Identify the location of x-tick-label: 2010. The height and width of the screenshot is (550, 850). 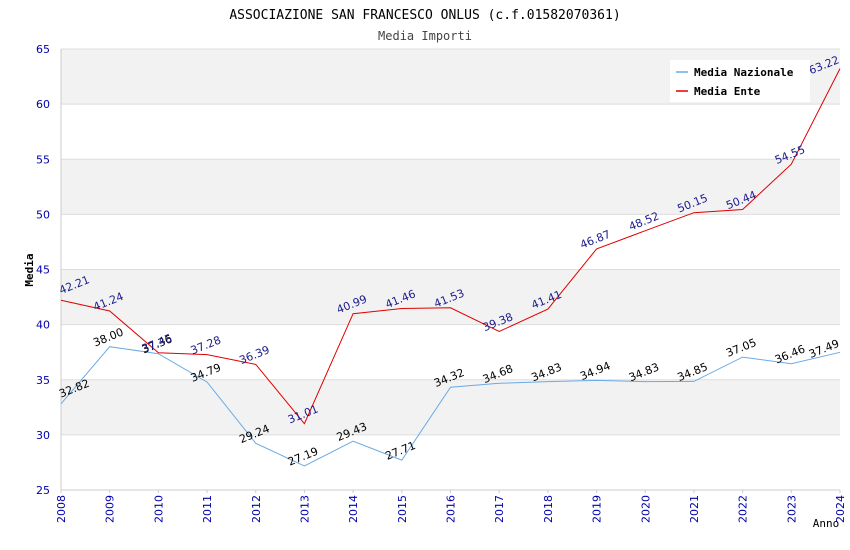
(158, 509).